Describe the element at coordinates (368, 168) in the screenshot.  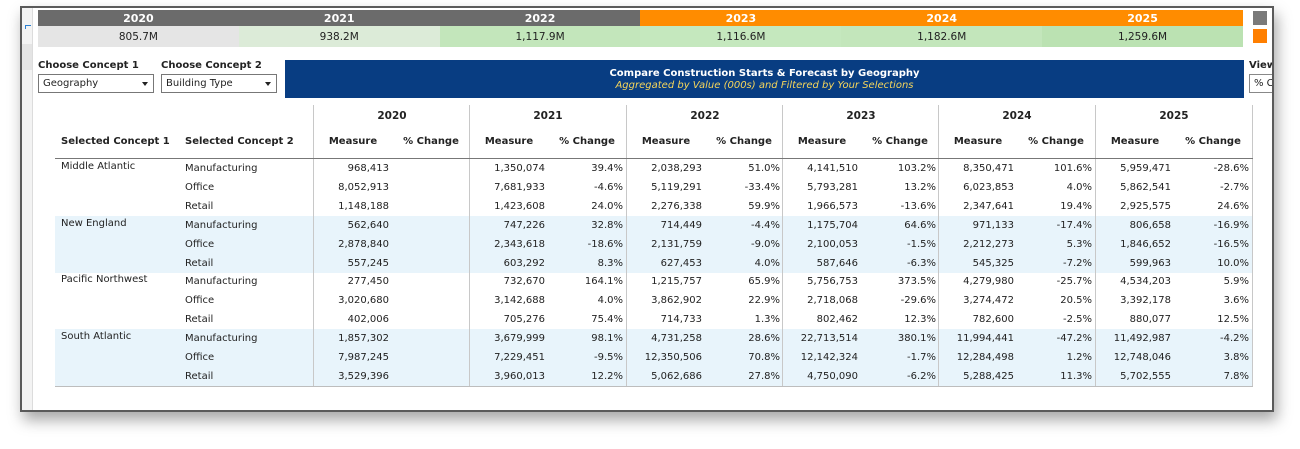
I see `measure-cell: 968,413` at that location.